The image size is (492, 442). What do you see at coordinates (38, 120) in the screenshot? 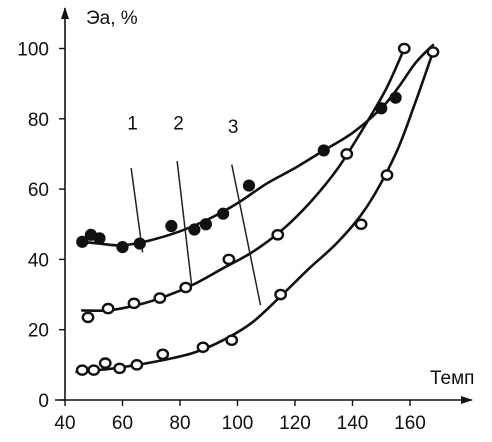
I see `y-tick-label: 80` at bounding box center [38, 120].